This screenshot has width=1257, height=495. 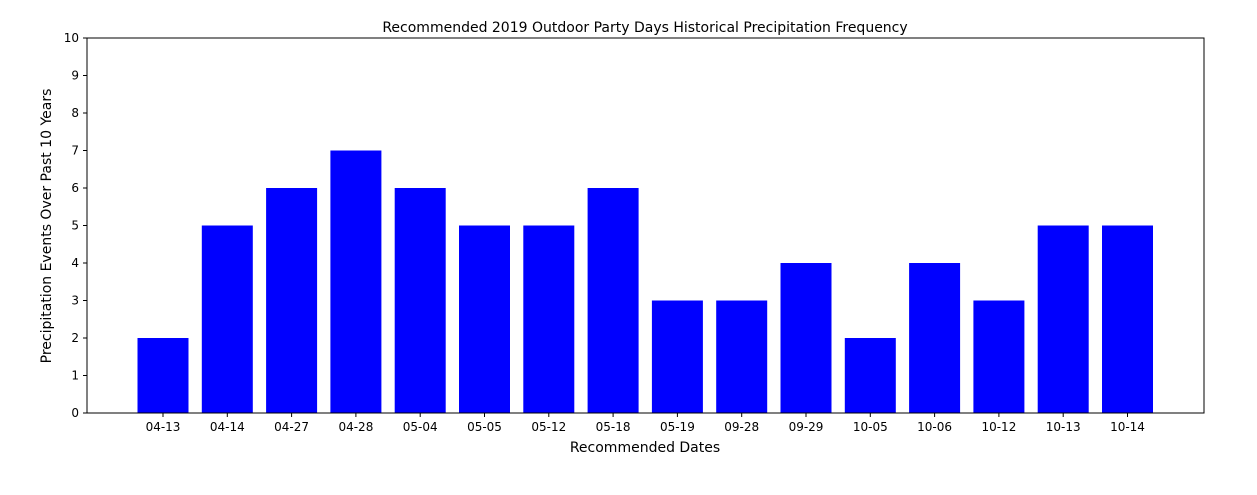 I want to click on x-tick-label: 04-27, so click(x=291, y=427).